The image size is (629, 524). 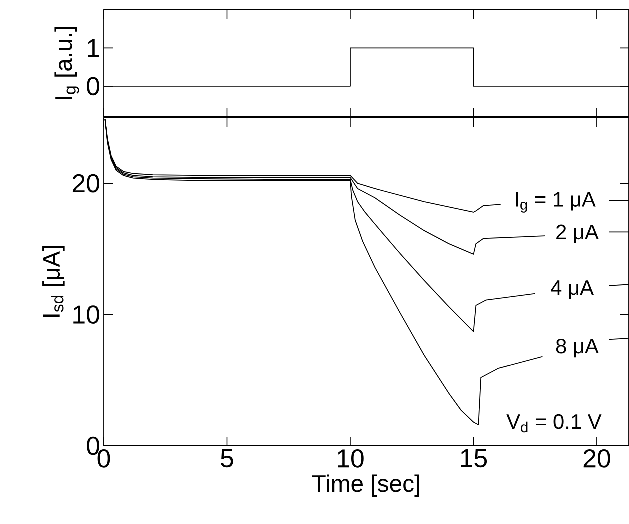 I want to click on x-tick-label: 5, so click(x=227, y=459).